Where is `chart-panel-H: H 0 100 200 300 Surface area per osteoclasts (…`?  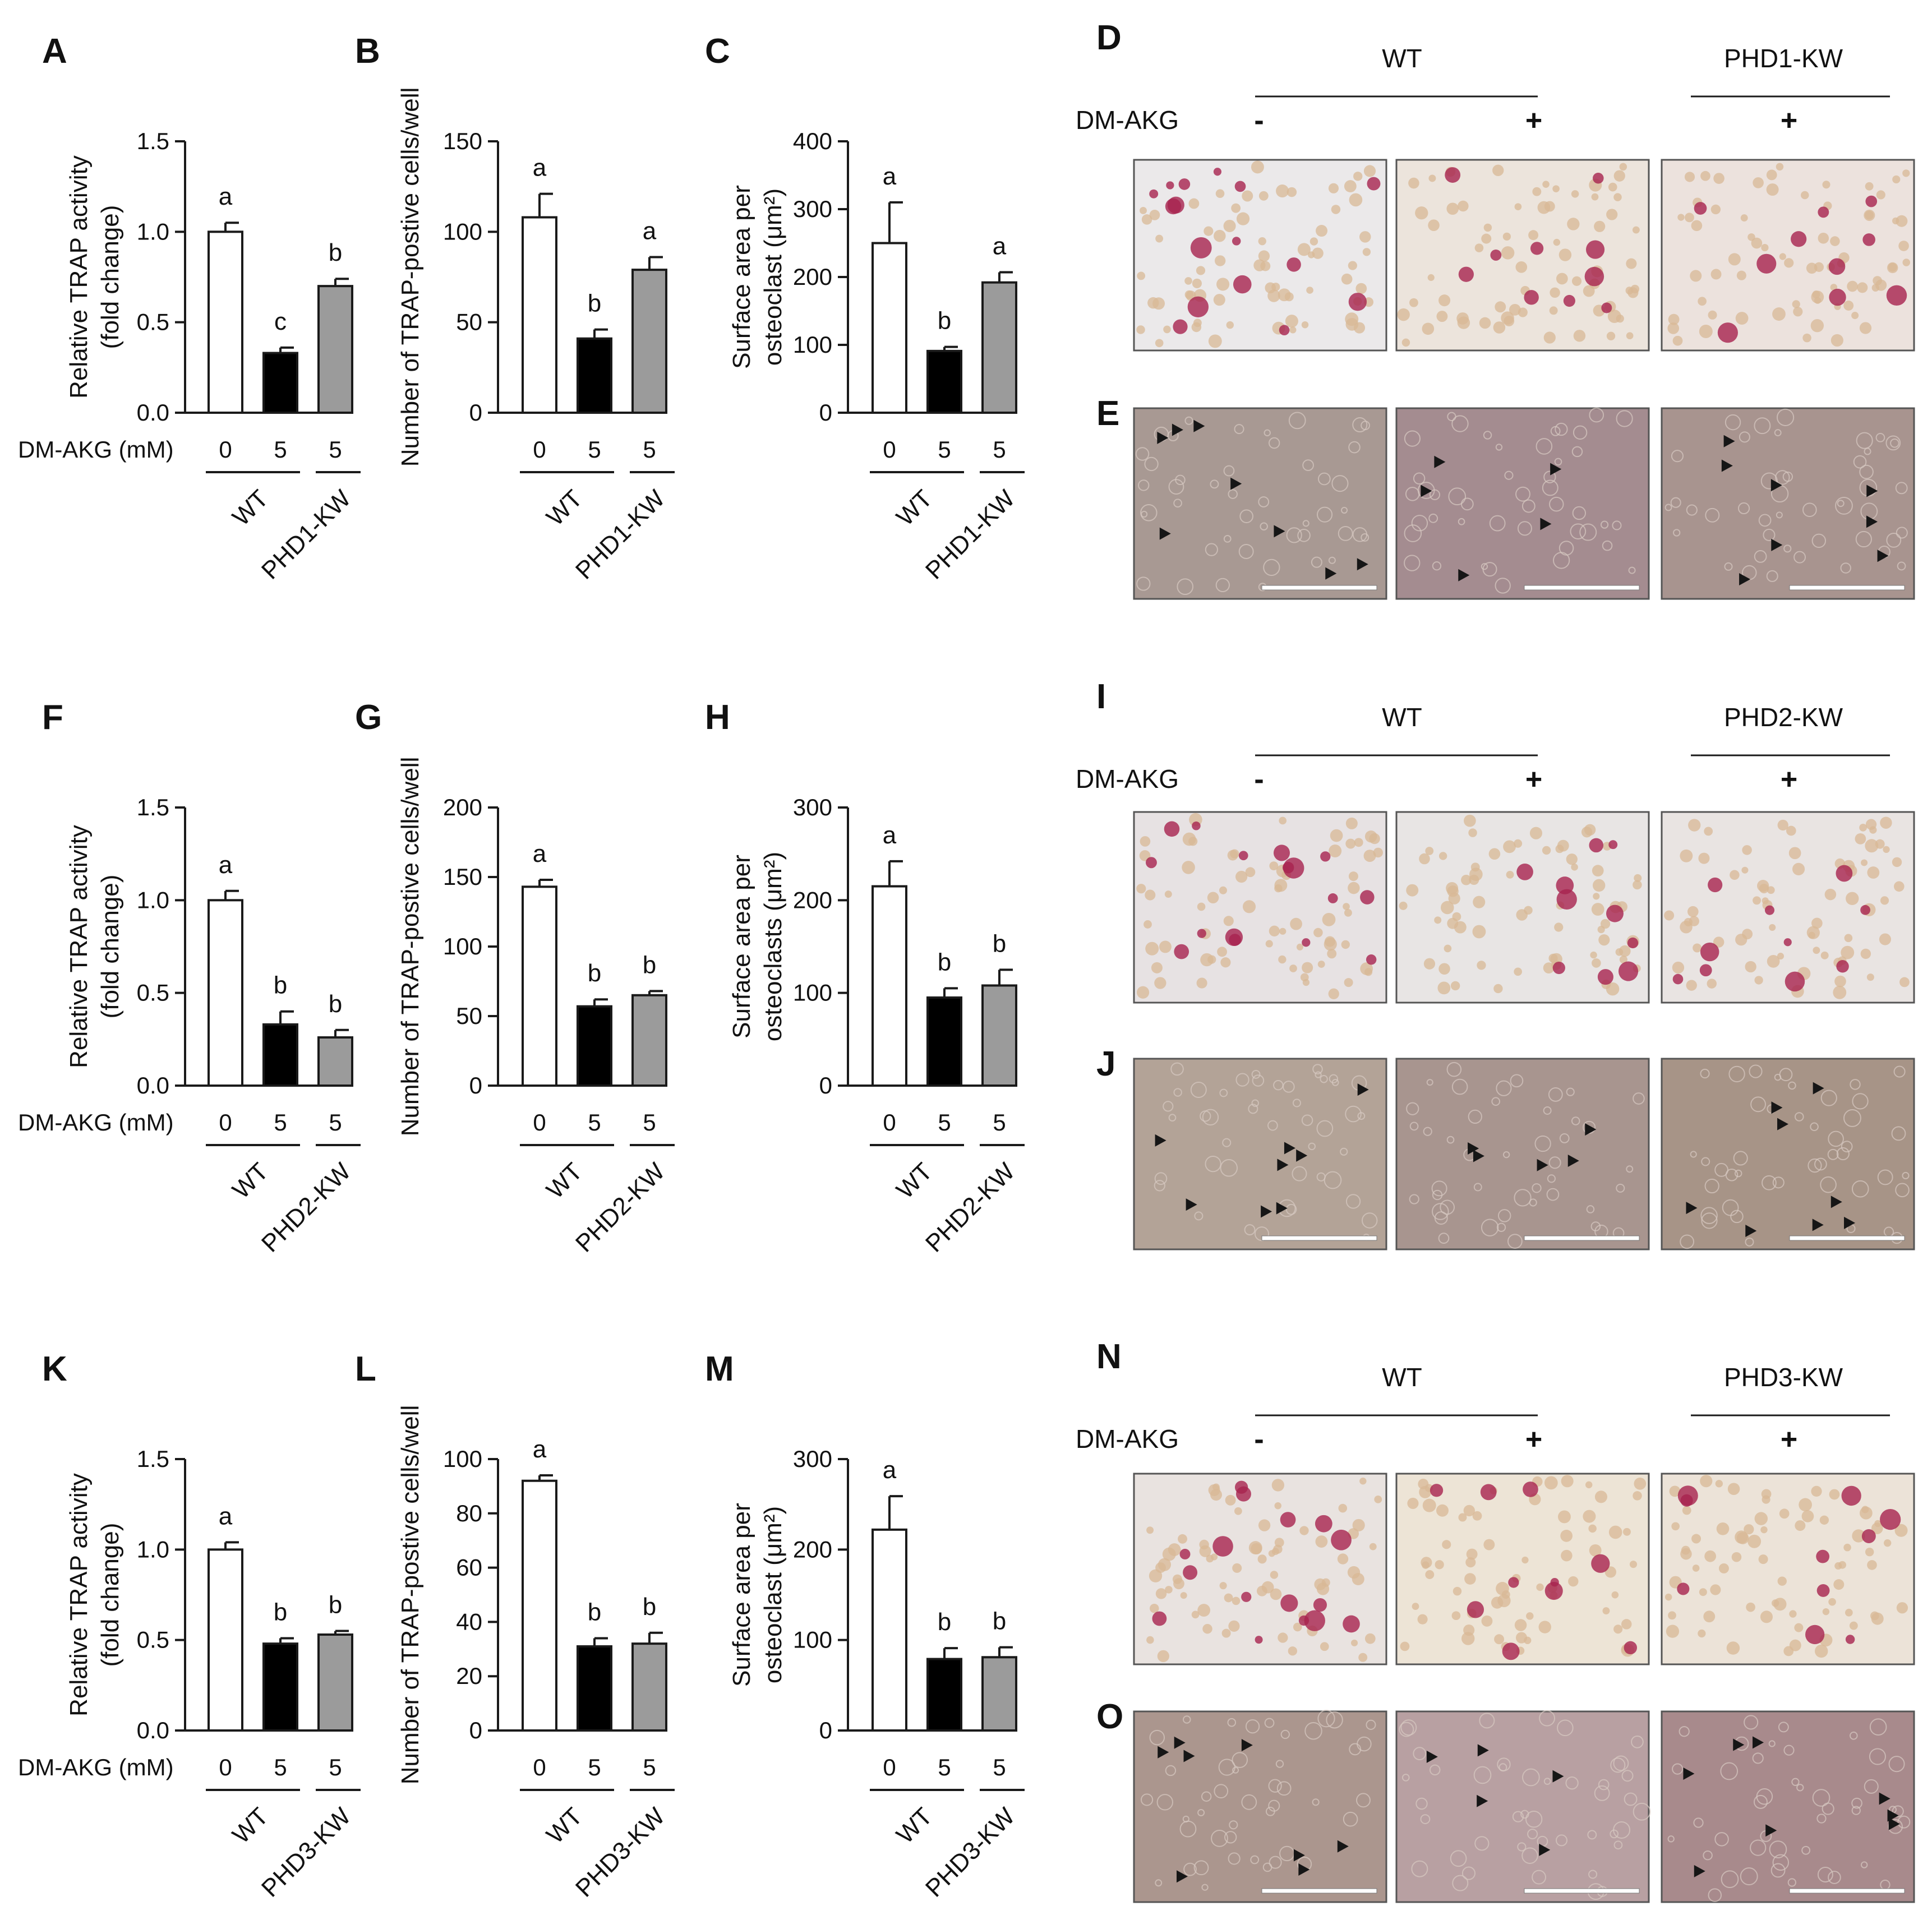
chart-panel-H: H 0 100 200 300 Surface area per osteoclasts (… is located at coordinates (865, 978).